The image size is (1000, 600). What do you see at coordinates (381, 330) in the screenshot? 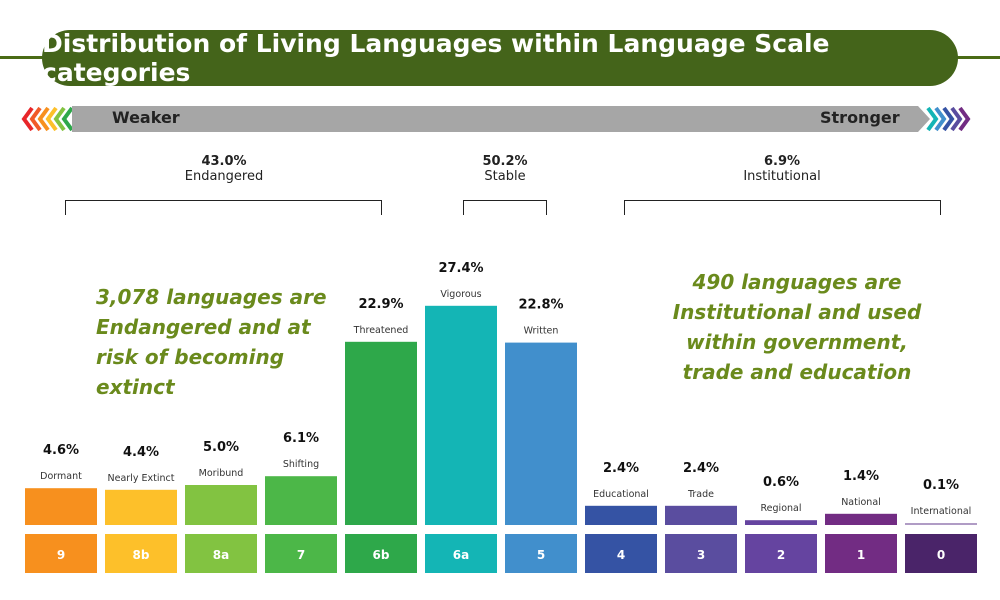
I see `category-name: Threatened` at bounding box center [381, 330].